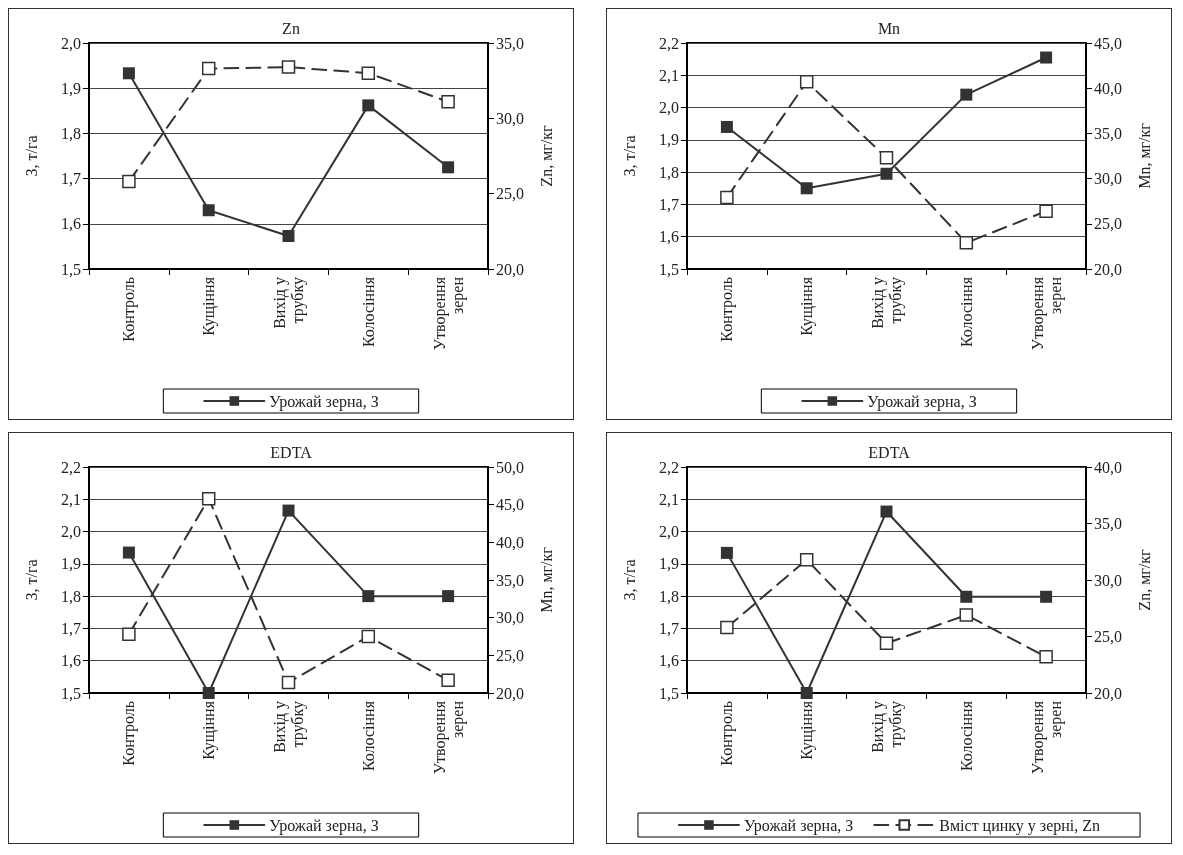 The height and width of the screenshot is (855, 1183). Describe the element at coordinates (510, 618) in the screenshot. I see `y2-tick-label: 30,0` at that location.